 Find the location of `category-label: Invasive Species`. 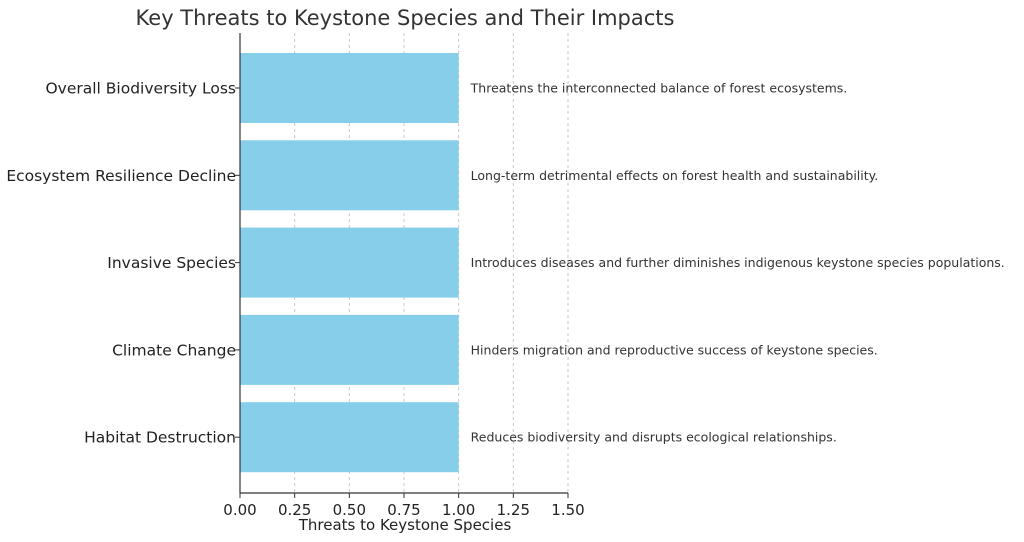

category-label: Invasive Species is located at coordinates (171, 263).